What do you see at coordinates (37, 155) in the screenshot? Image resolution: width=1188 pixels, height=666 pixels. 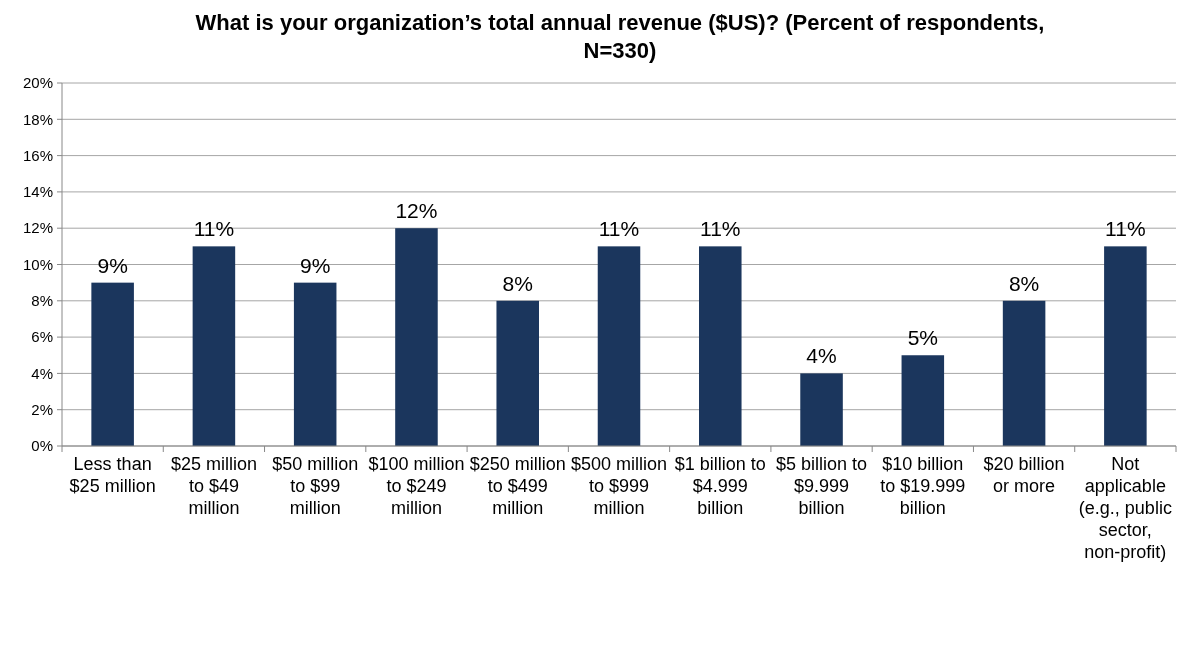 I see `y-tick-label: 16%` at bounding box center [37, 155].